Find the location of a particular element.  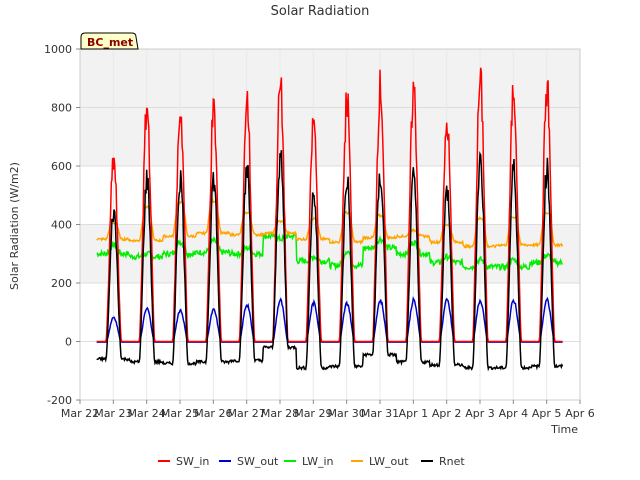

x-tick-label: Apr 5 is located at coordinates (547, 413).